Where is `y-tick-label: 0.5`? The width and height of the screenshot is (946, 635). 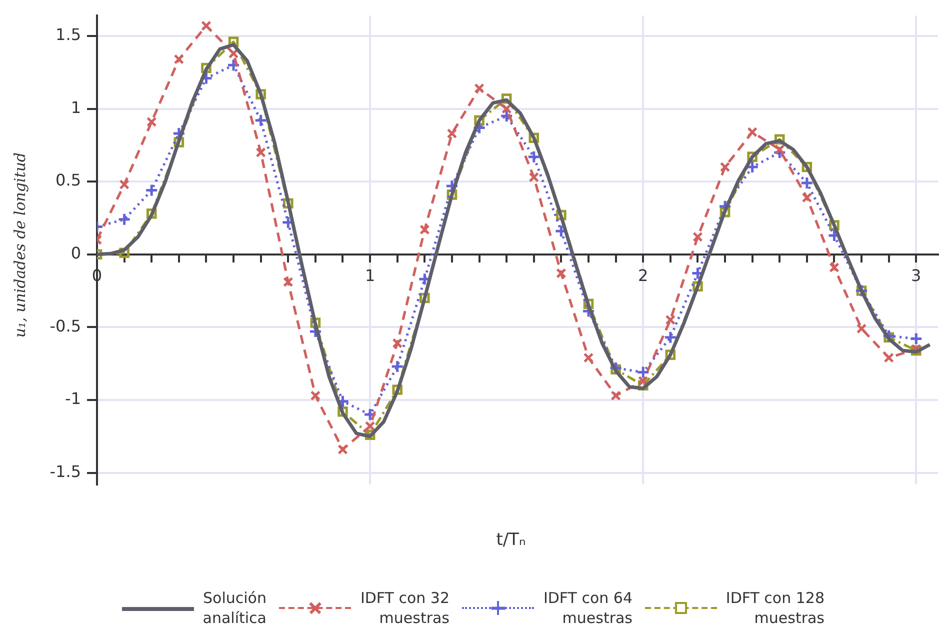
y-tick-label: 0.5 is located at coordinates (68, 180).